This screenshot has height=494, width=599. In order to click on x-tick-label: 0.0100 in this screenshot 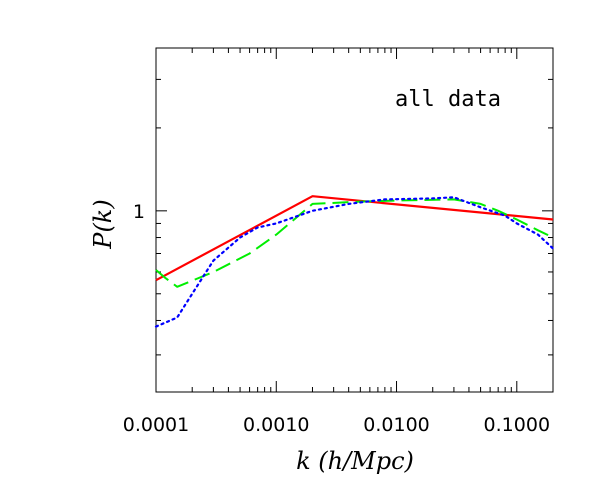, I will do `click(396, 425)`.